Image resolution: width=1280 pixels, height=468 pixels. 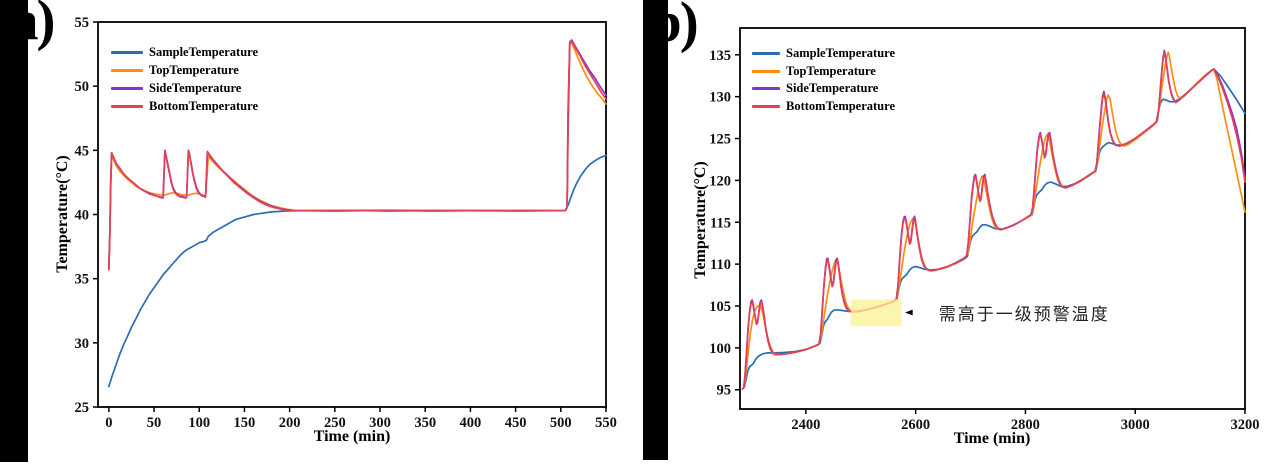 I want to click on left-black-bar, so click(x=14, y=231).